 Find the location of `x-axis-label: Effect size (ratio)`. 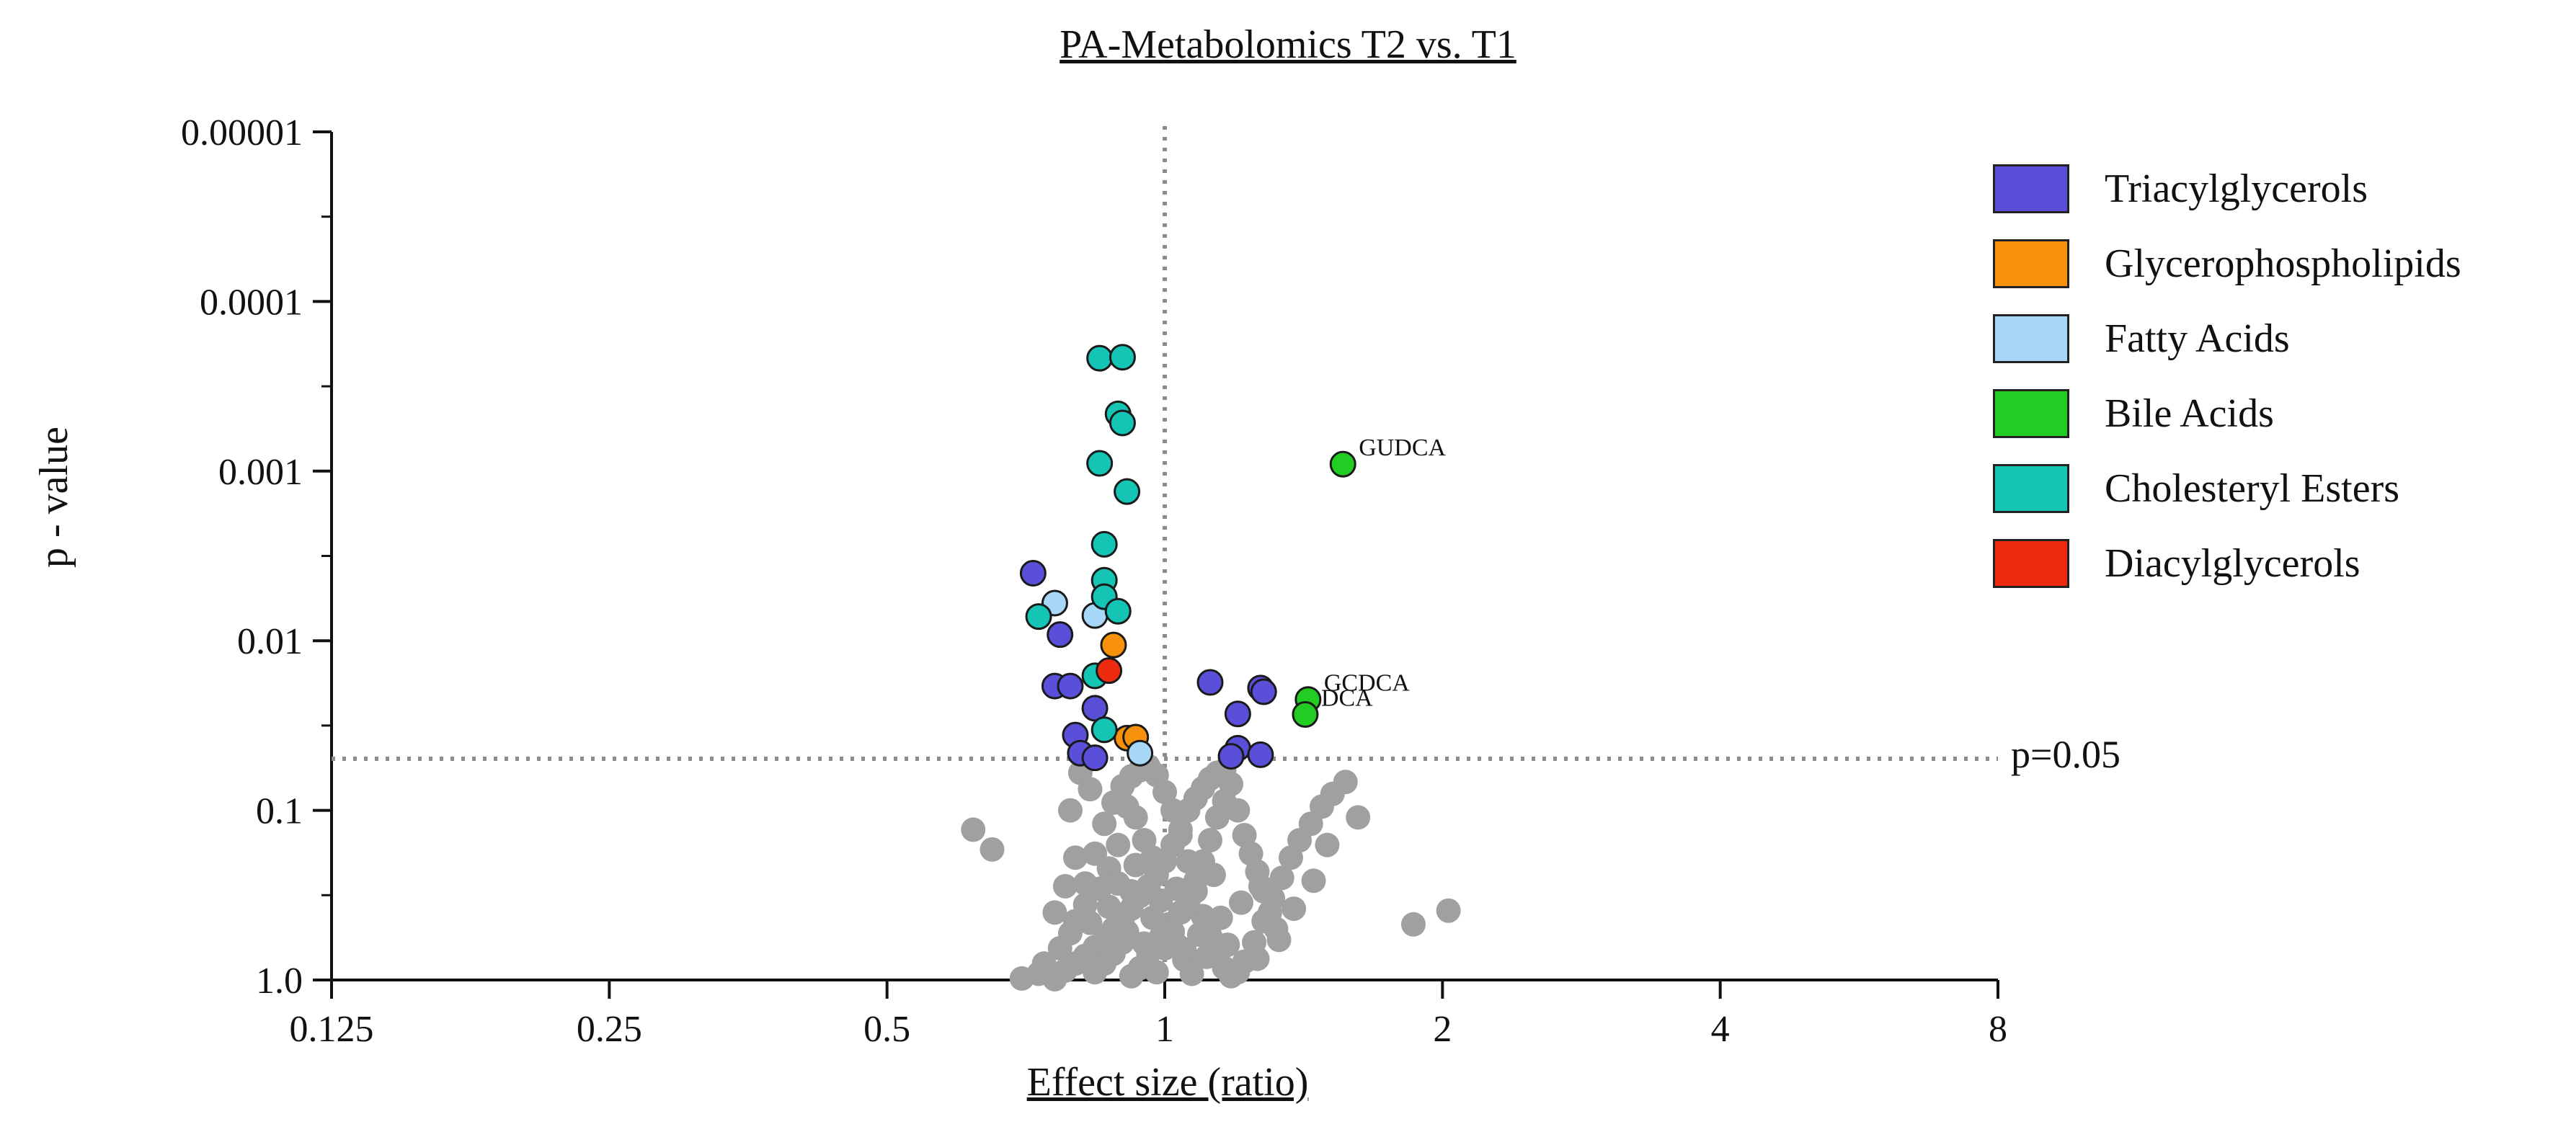

x-axis-label: Effect size (ratio) is located at coordinates (1167, 1082).